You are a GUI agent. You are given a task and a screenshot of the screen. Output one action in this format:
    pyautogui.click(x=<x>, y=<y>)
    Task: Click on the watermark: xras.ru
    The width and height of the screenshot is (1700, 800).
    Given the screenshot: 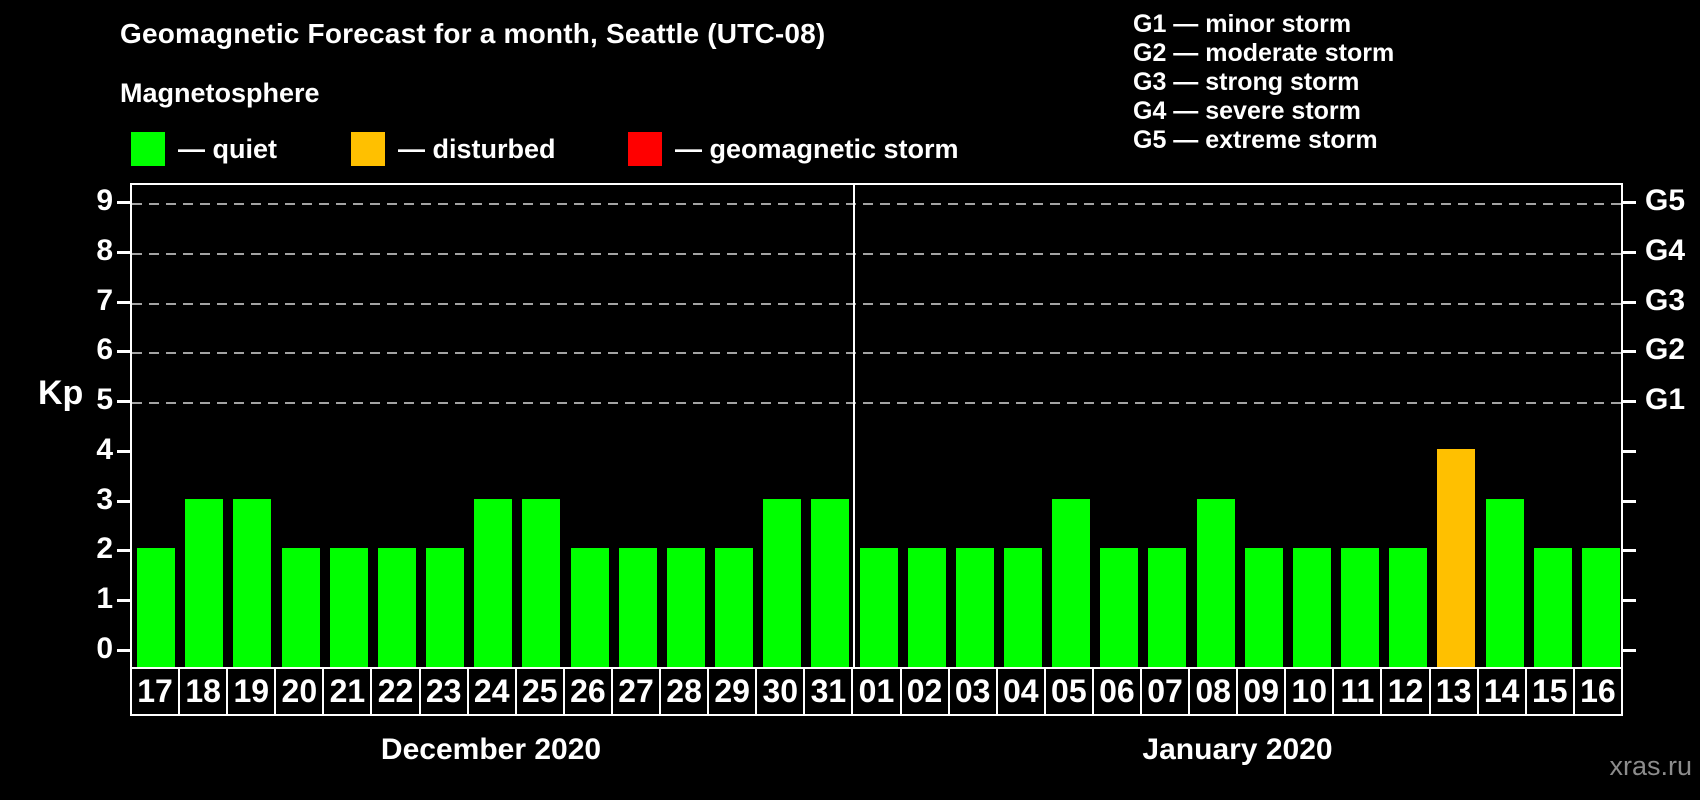 What is the action you would take?
    pyautogui.click(x=1650, y=766)
    